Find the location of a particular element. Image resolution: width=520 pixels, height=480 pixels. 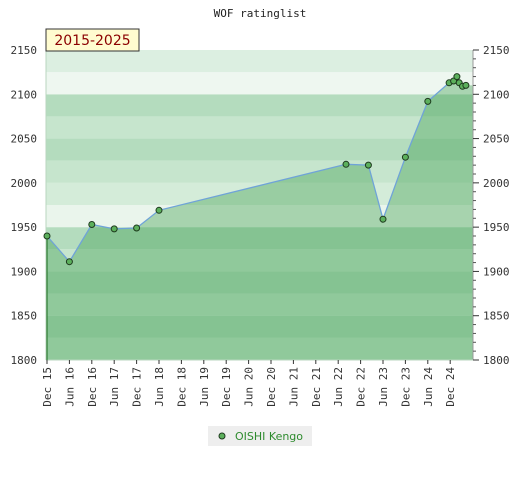

y-tick-label-right: 1900 is located at coordinates (496, 271).